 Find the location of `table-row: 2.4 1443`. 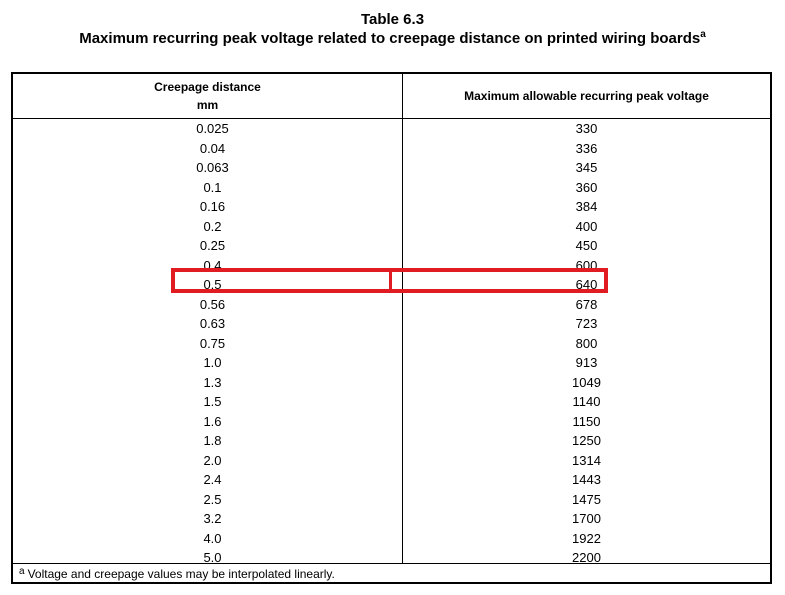

table-row: 2.4 1443 is located at coordinates (391, 480).